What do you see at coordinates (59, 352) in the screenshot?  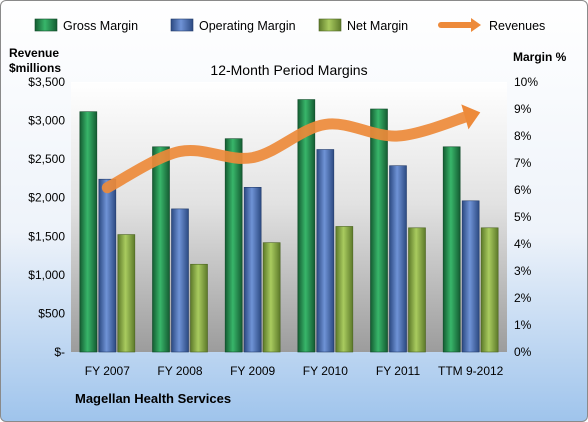 I see `left-tick-label: $-` at bounding box center [59, 352].